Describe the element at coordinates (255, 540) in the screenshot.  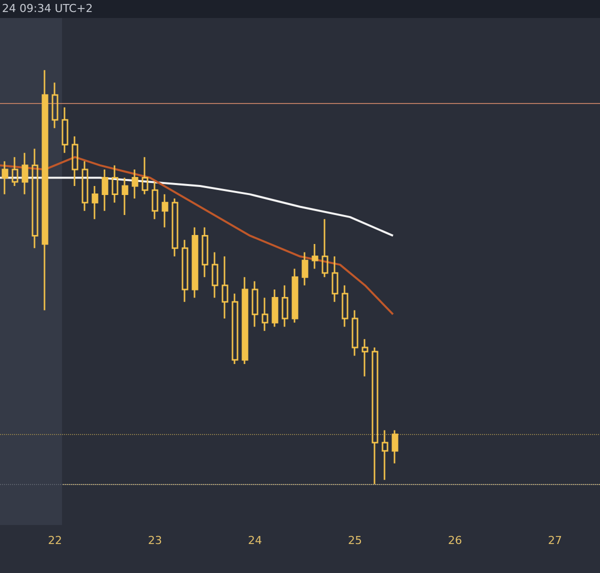
I see `x-tick-label: 24` at that location.